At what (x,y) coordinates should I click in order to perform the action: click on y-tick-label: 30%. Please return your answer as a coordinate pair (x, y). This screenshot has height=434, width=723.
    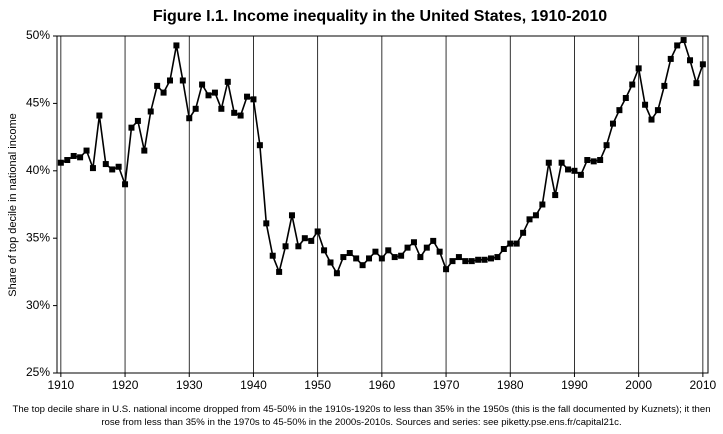
    Looking at the image, I should click on (38, 305).